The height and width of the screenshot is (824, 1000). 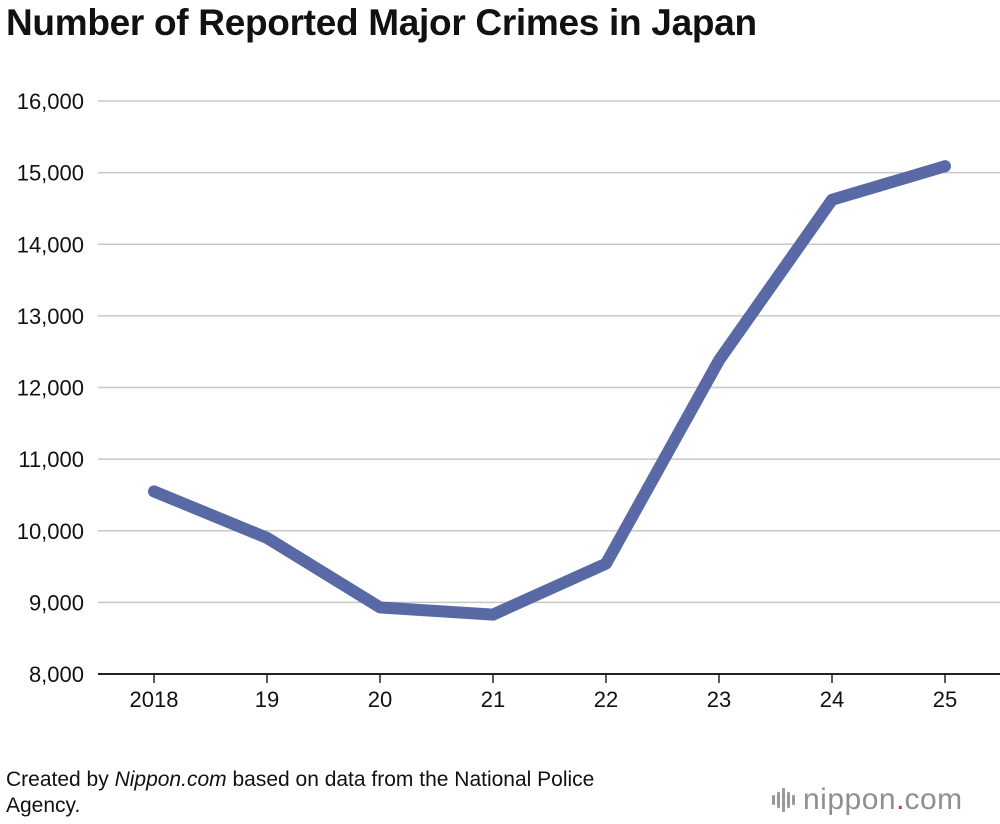 What do you see at coordinates (50, 316) in the screenshot?
I see `y-tick-label: 13,000` at bounding box center [50, 316].